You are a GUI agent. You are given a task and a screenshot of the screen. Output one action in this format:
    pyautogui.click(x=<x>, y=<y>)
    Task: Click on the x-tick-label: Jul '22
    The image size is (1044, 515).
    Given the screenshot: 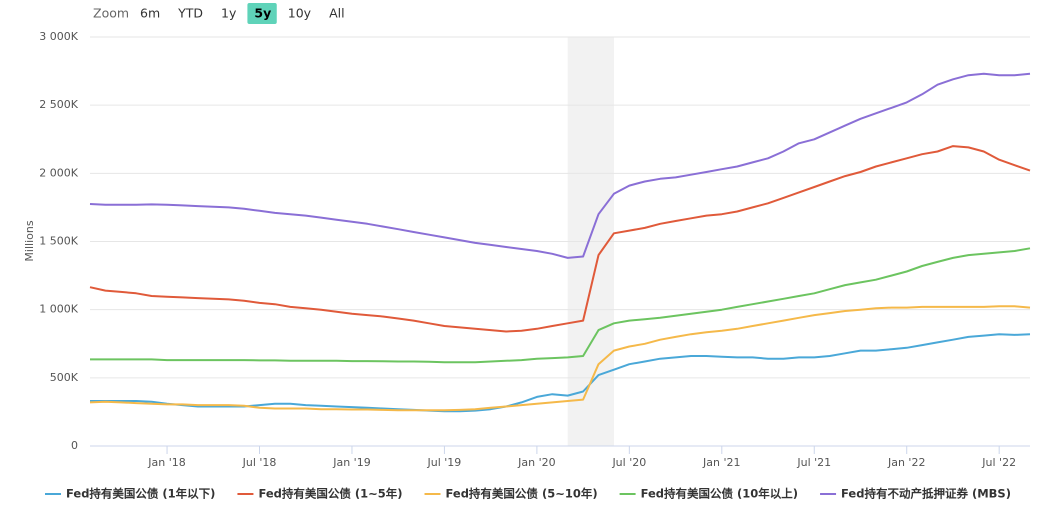 What is the action you would take?
    pyautogui.click(x=998, y=462)
    